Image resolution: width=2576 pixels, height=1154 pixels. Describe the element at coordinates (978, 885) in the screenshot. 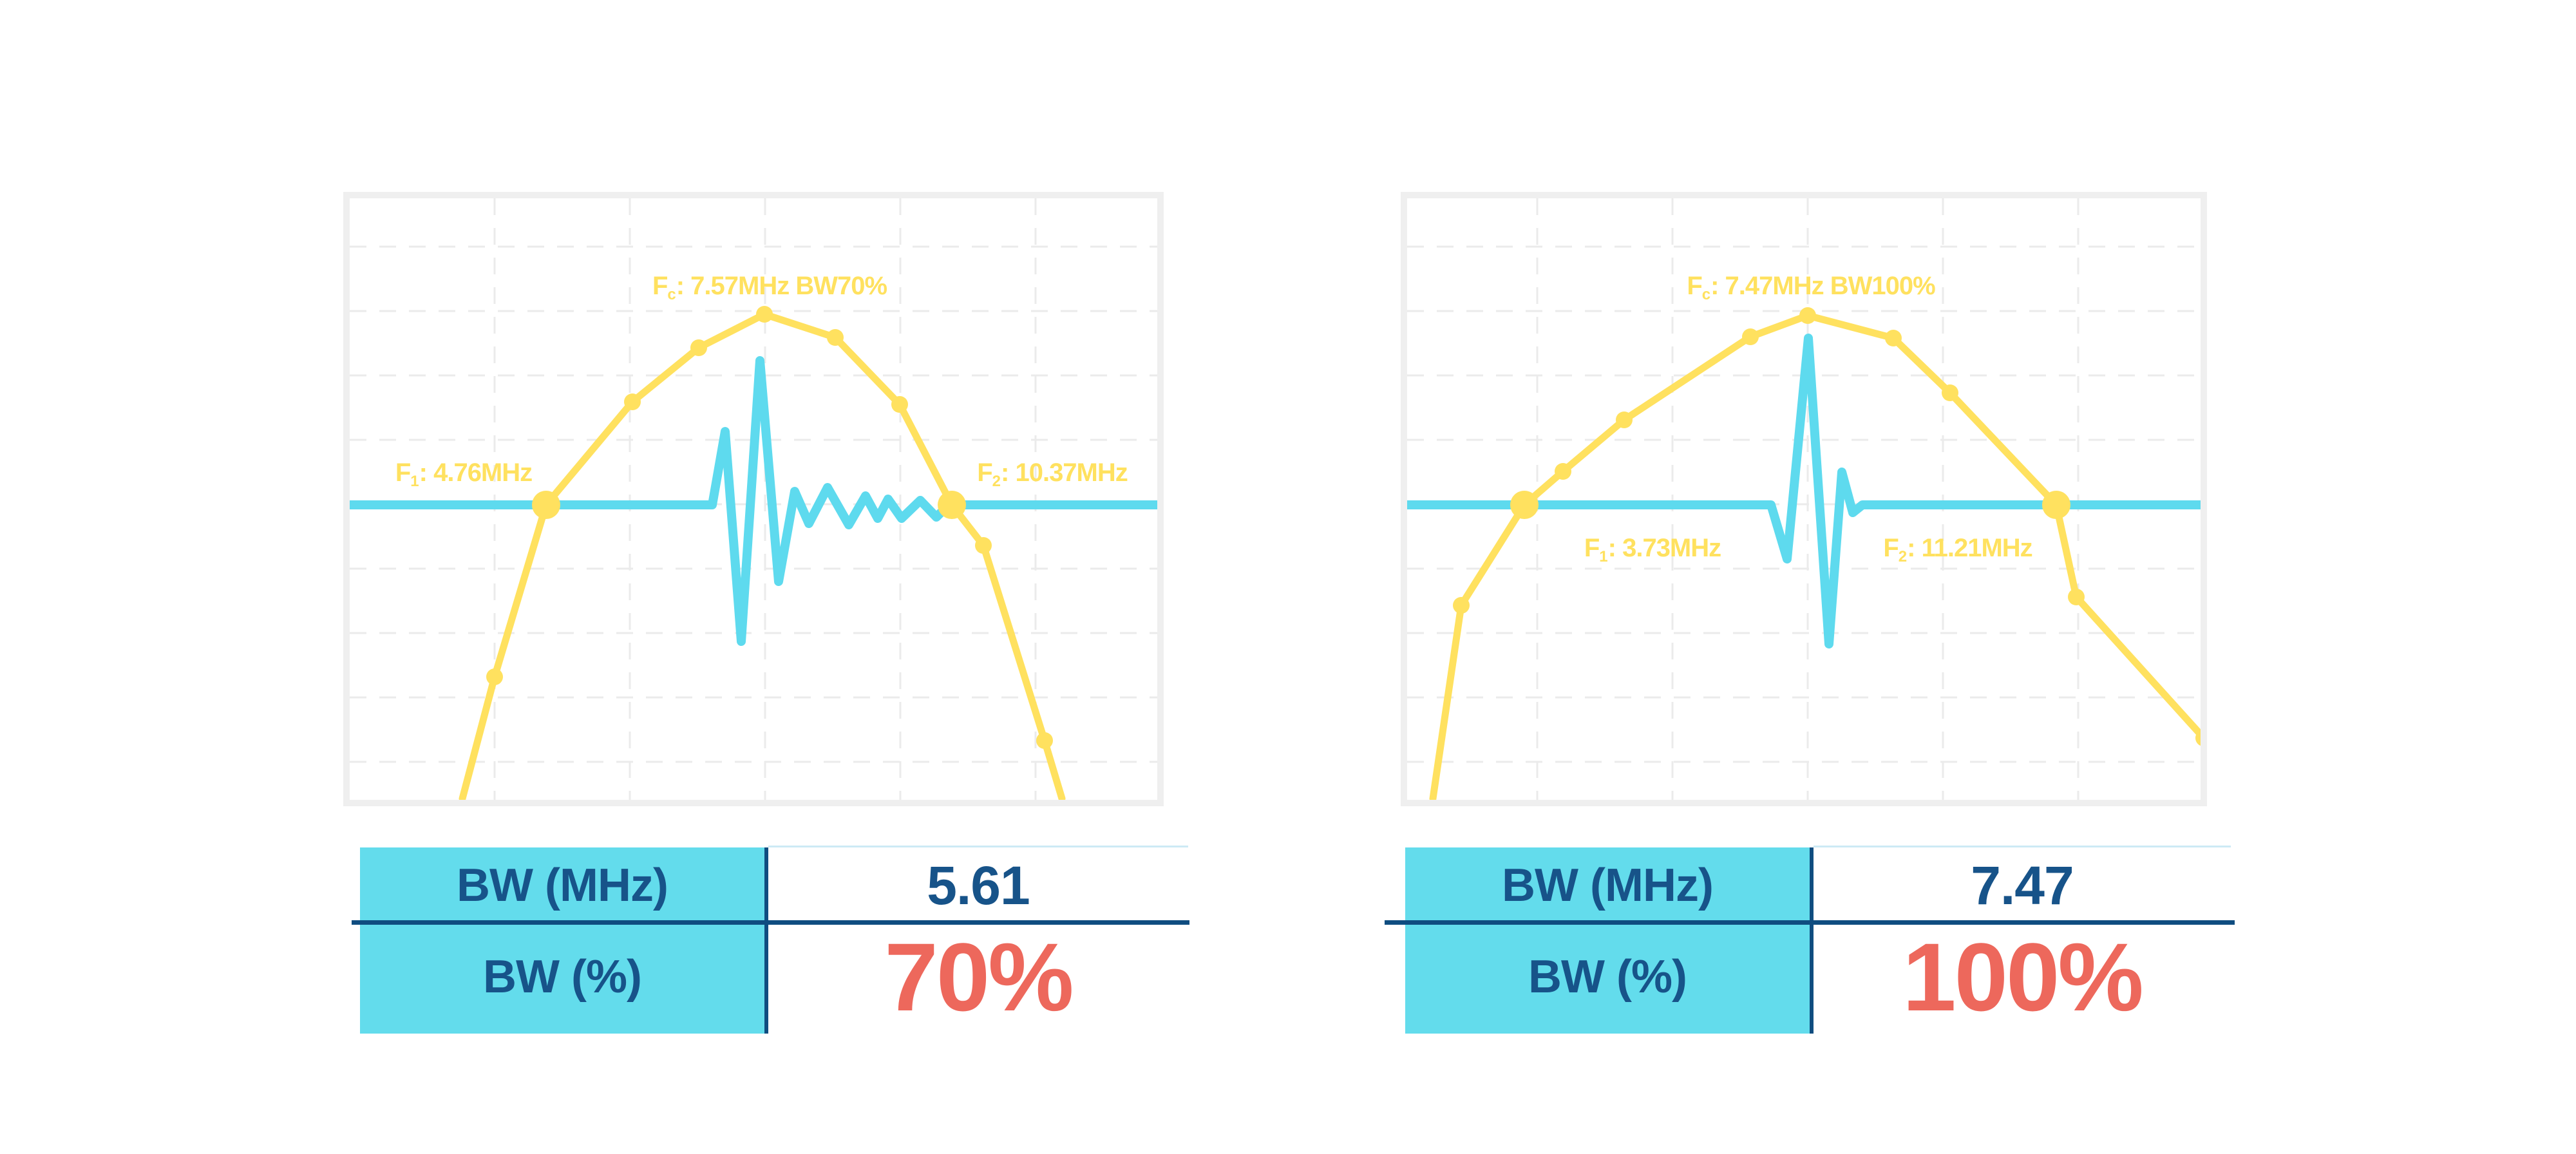

I see `bw-mhz-value: 5.61` at that location.